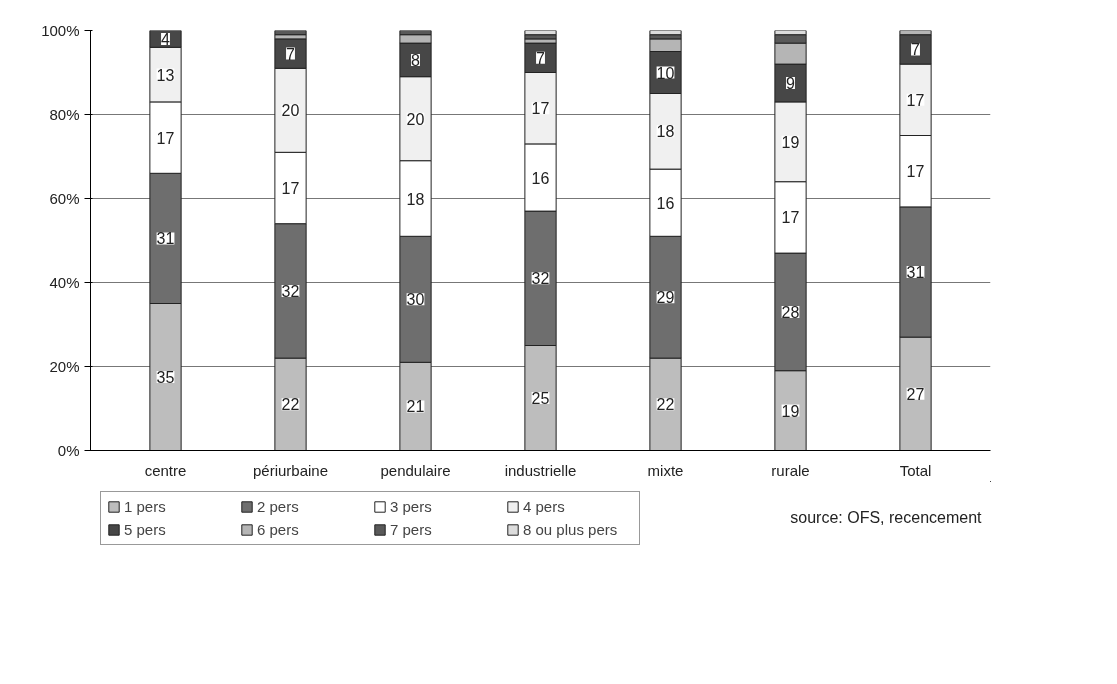 Image resolution: width=1117 pixels, height=684 pixels. Describe the element at coordinates (665, 470) in the screenshot. I see `x-tick-label: mixte` at that location.